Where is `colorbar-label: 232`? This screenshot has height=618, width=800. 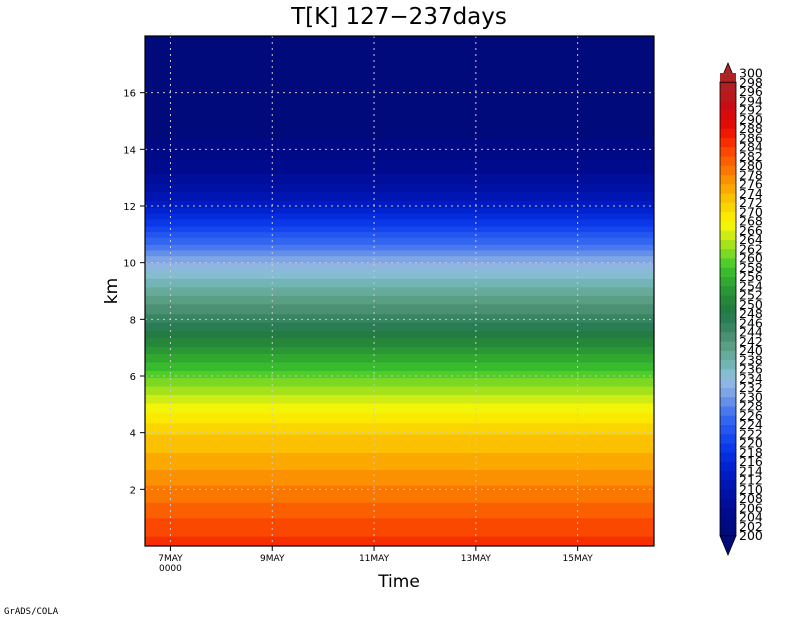 colorbar-label: 232 is located at coordinates (751, 387).